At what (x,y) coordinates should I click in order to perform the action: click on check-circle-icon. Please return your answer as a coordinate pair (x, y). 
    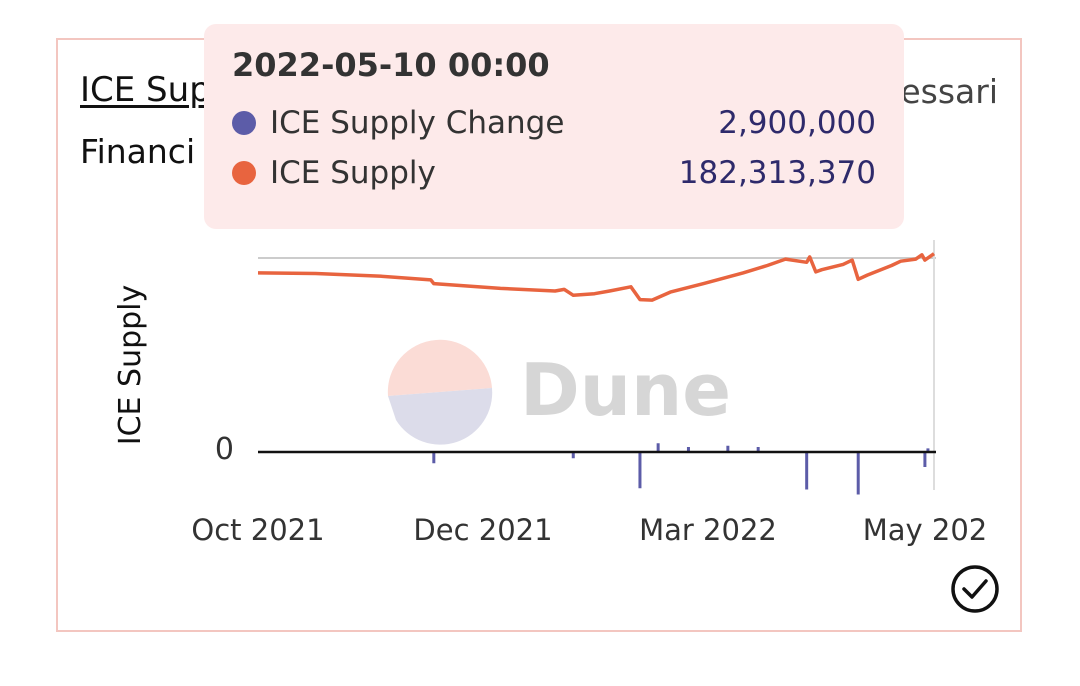
    Looking at the image, I should click on (975, 589).